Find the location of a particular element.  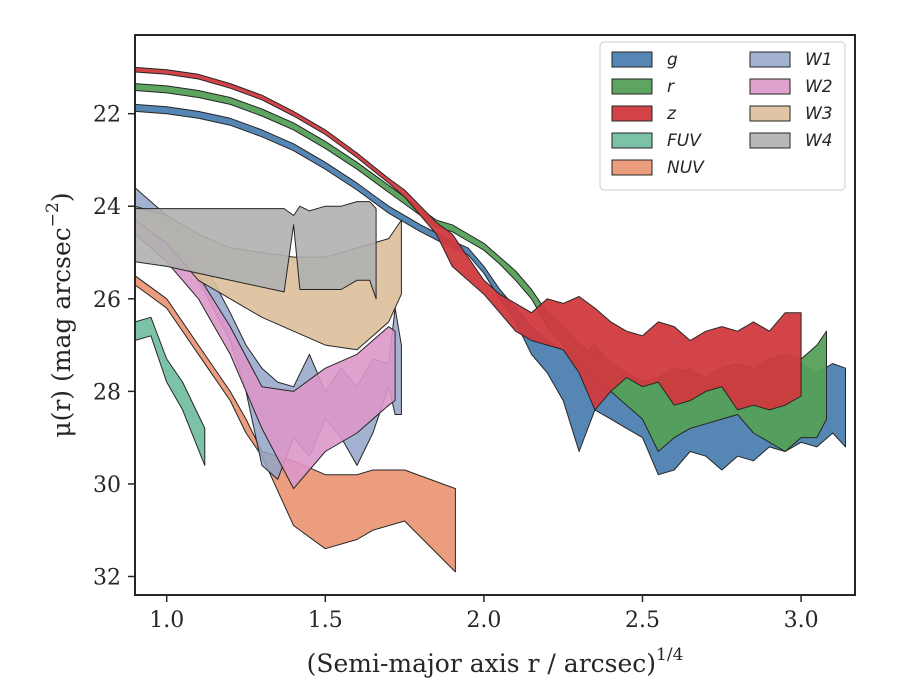

x-axis-label: (Semi-major axis r / arcsec)1/4 is located at coordinates (495, 661).